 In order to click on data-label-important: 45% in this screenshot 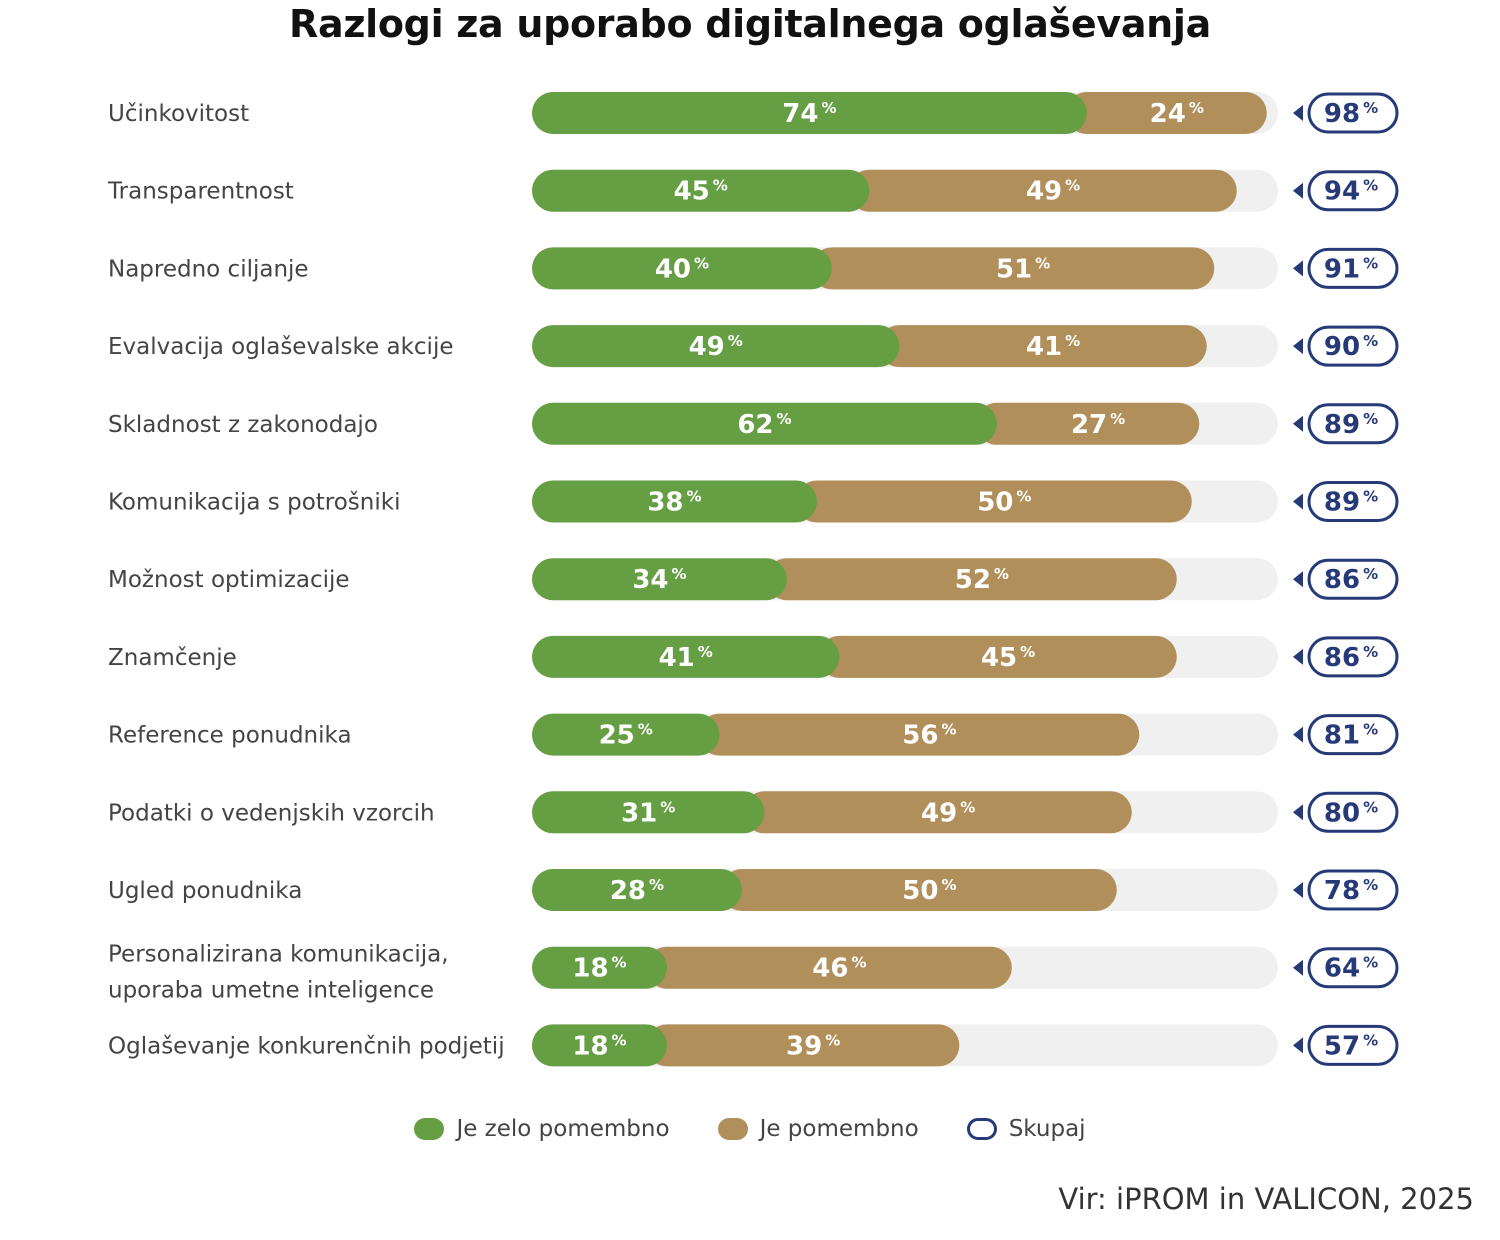, I will do `click(1008, 658)`.